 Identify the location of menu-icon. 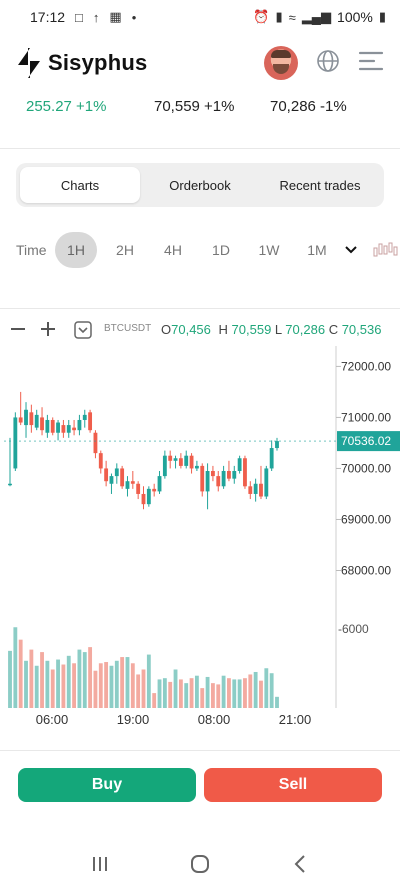
(371, 63).